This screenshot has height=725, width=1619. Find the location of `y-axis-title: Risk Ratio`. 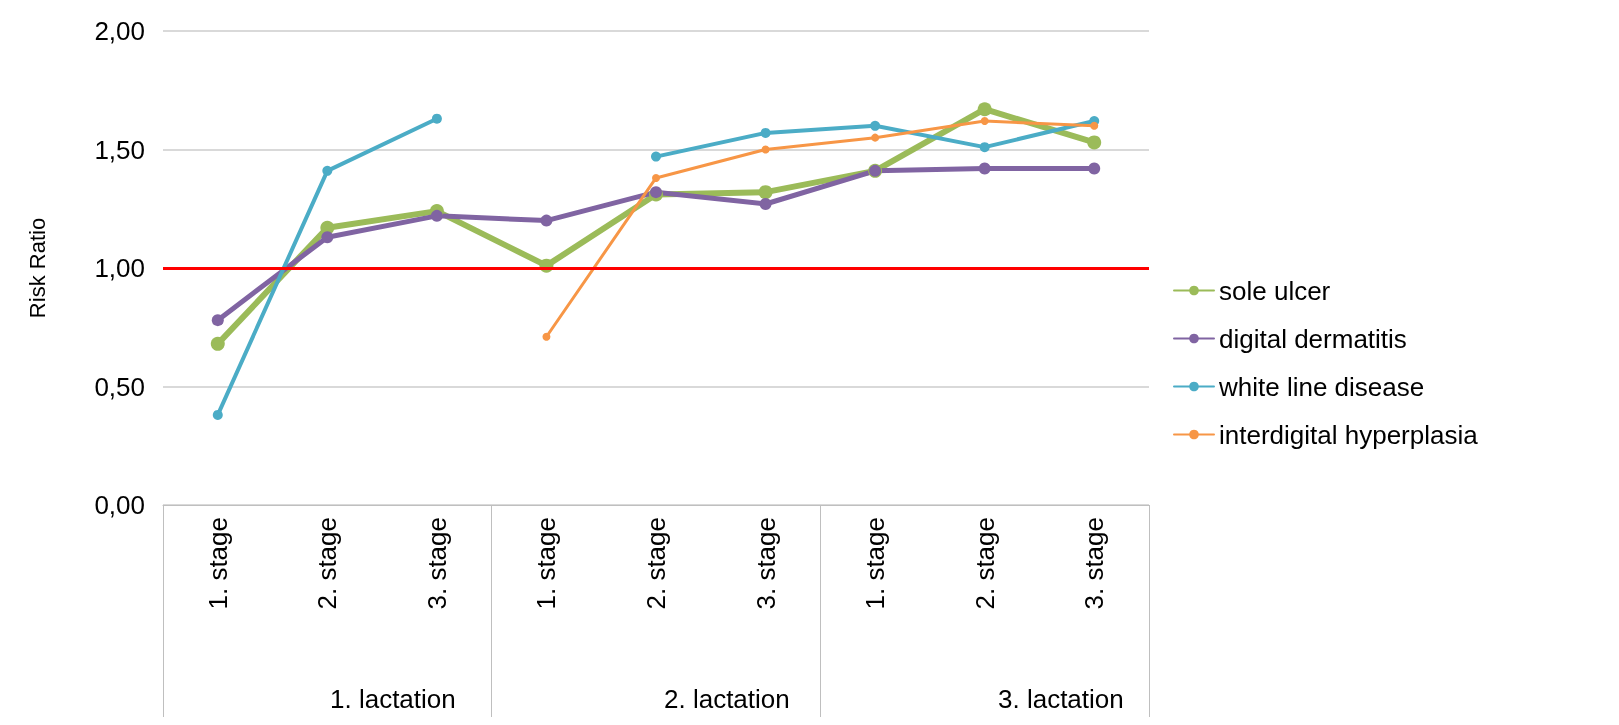

y-axis-title: Risk Ratio is located at coordinates (37, 268).